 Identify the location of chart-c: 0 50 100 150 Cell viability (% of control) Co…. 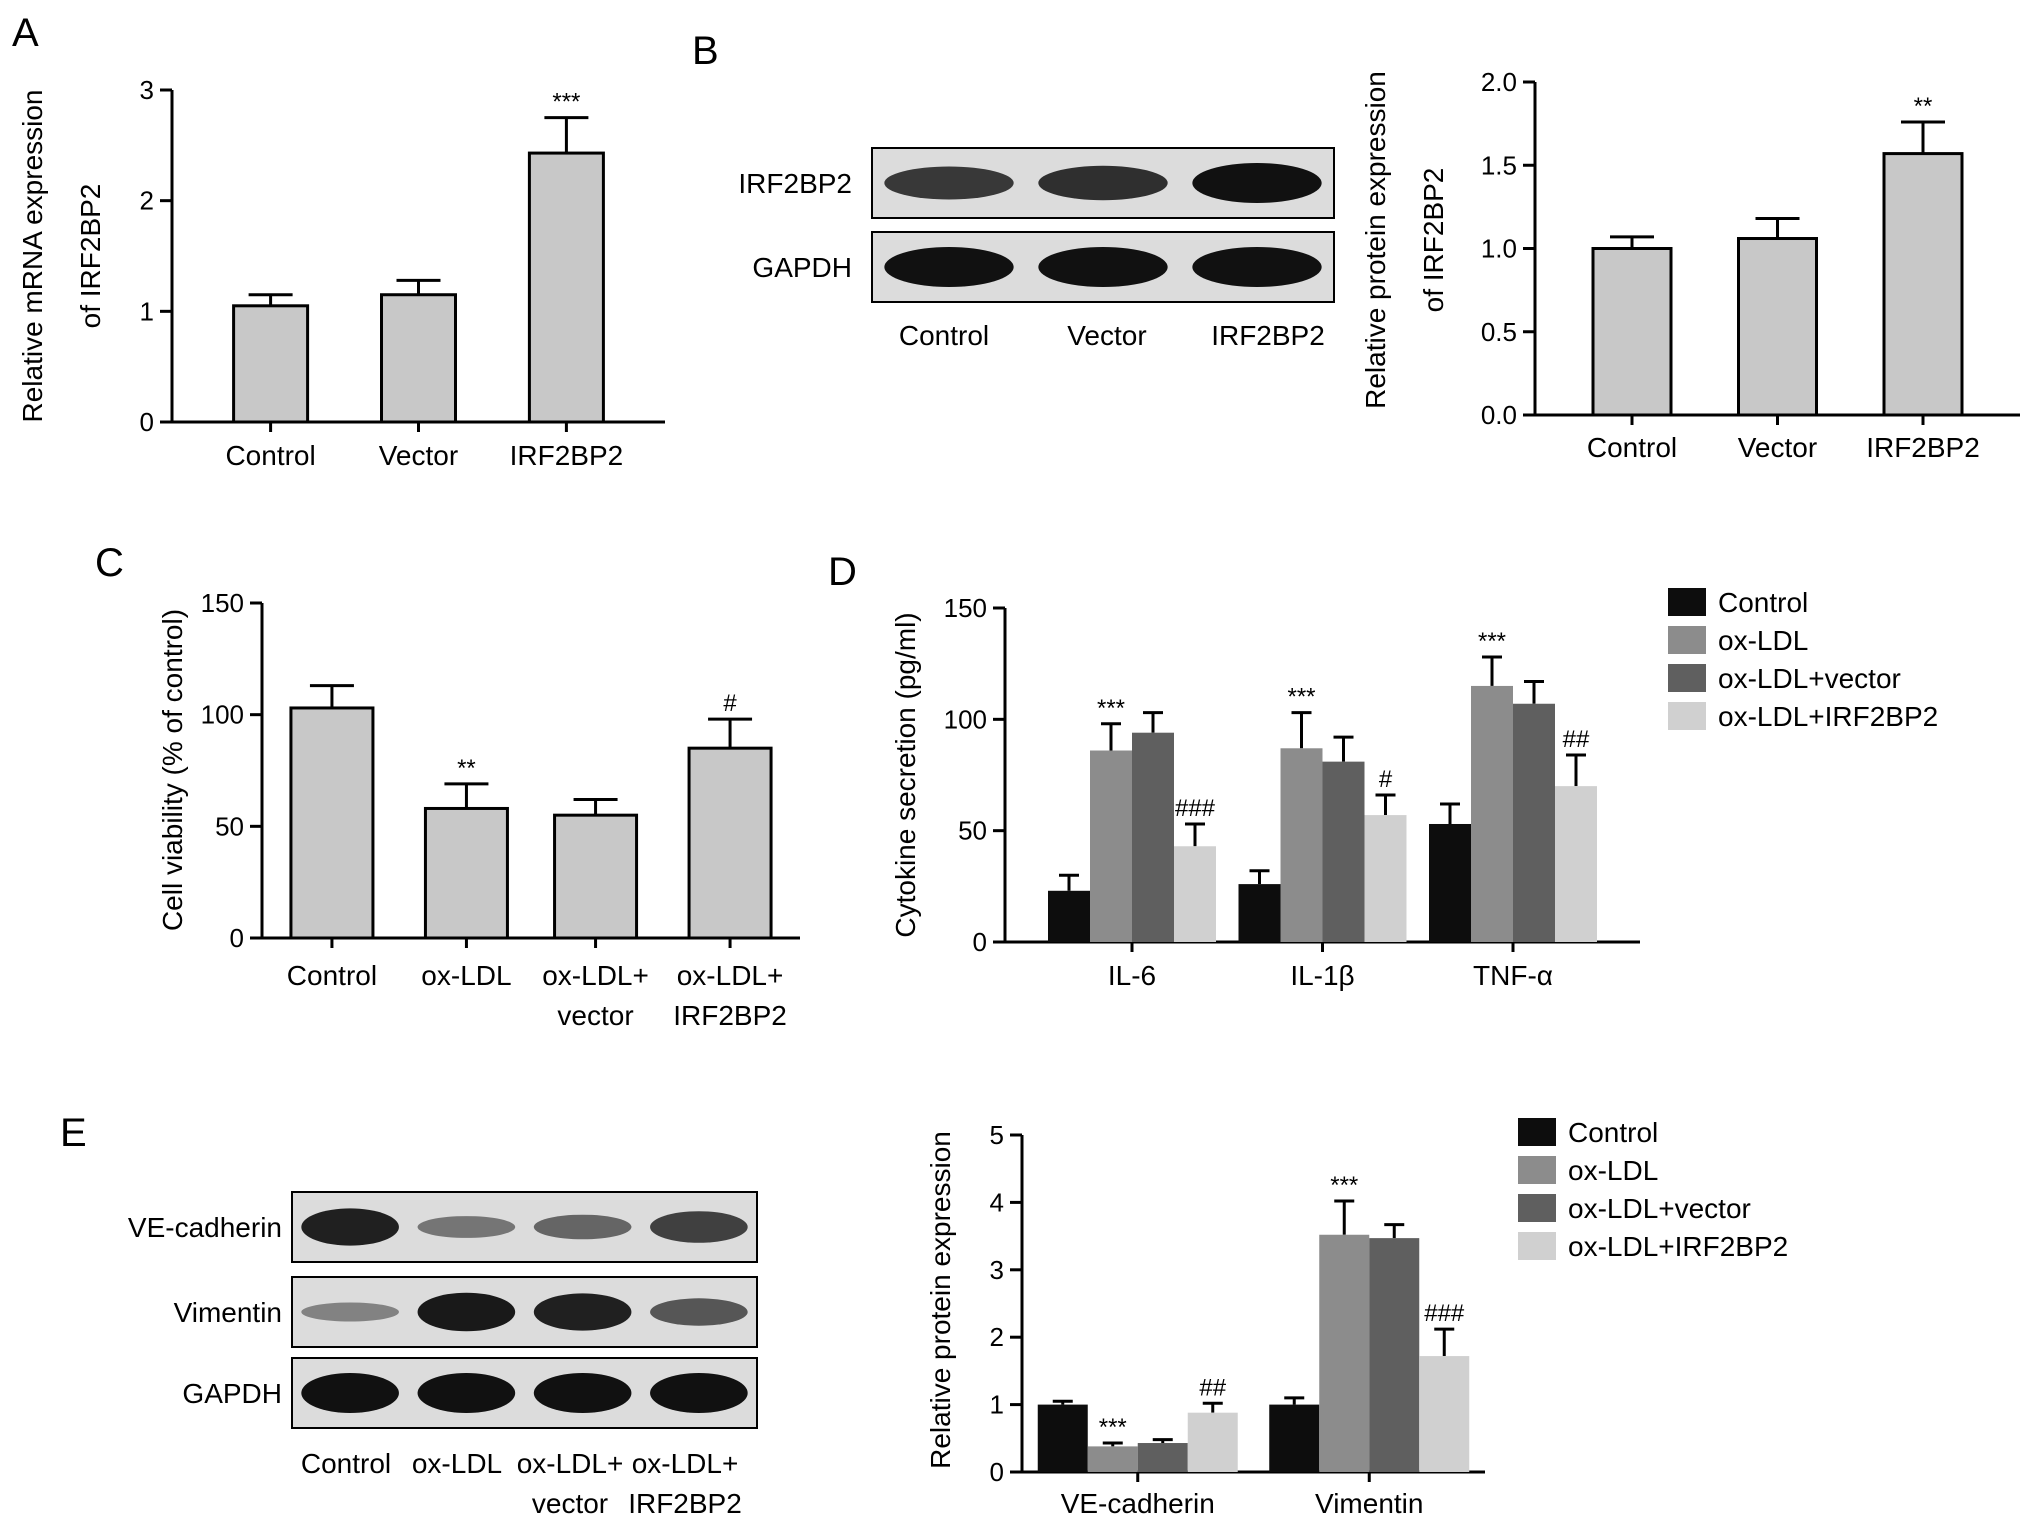
(478, 809).